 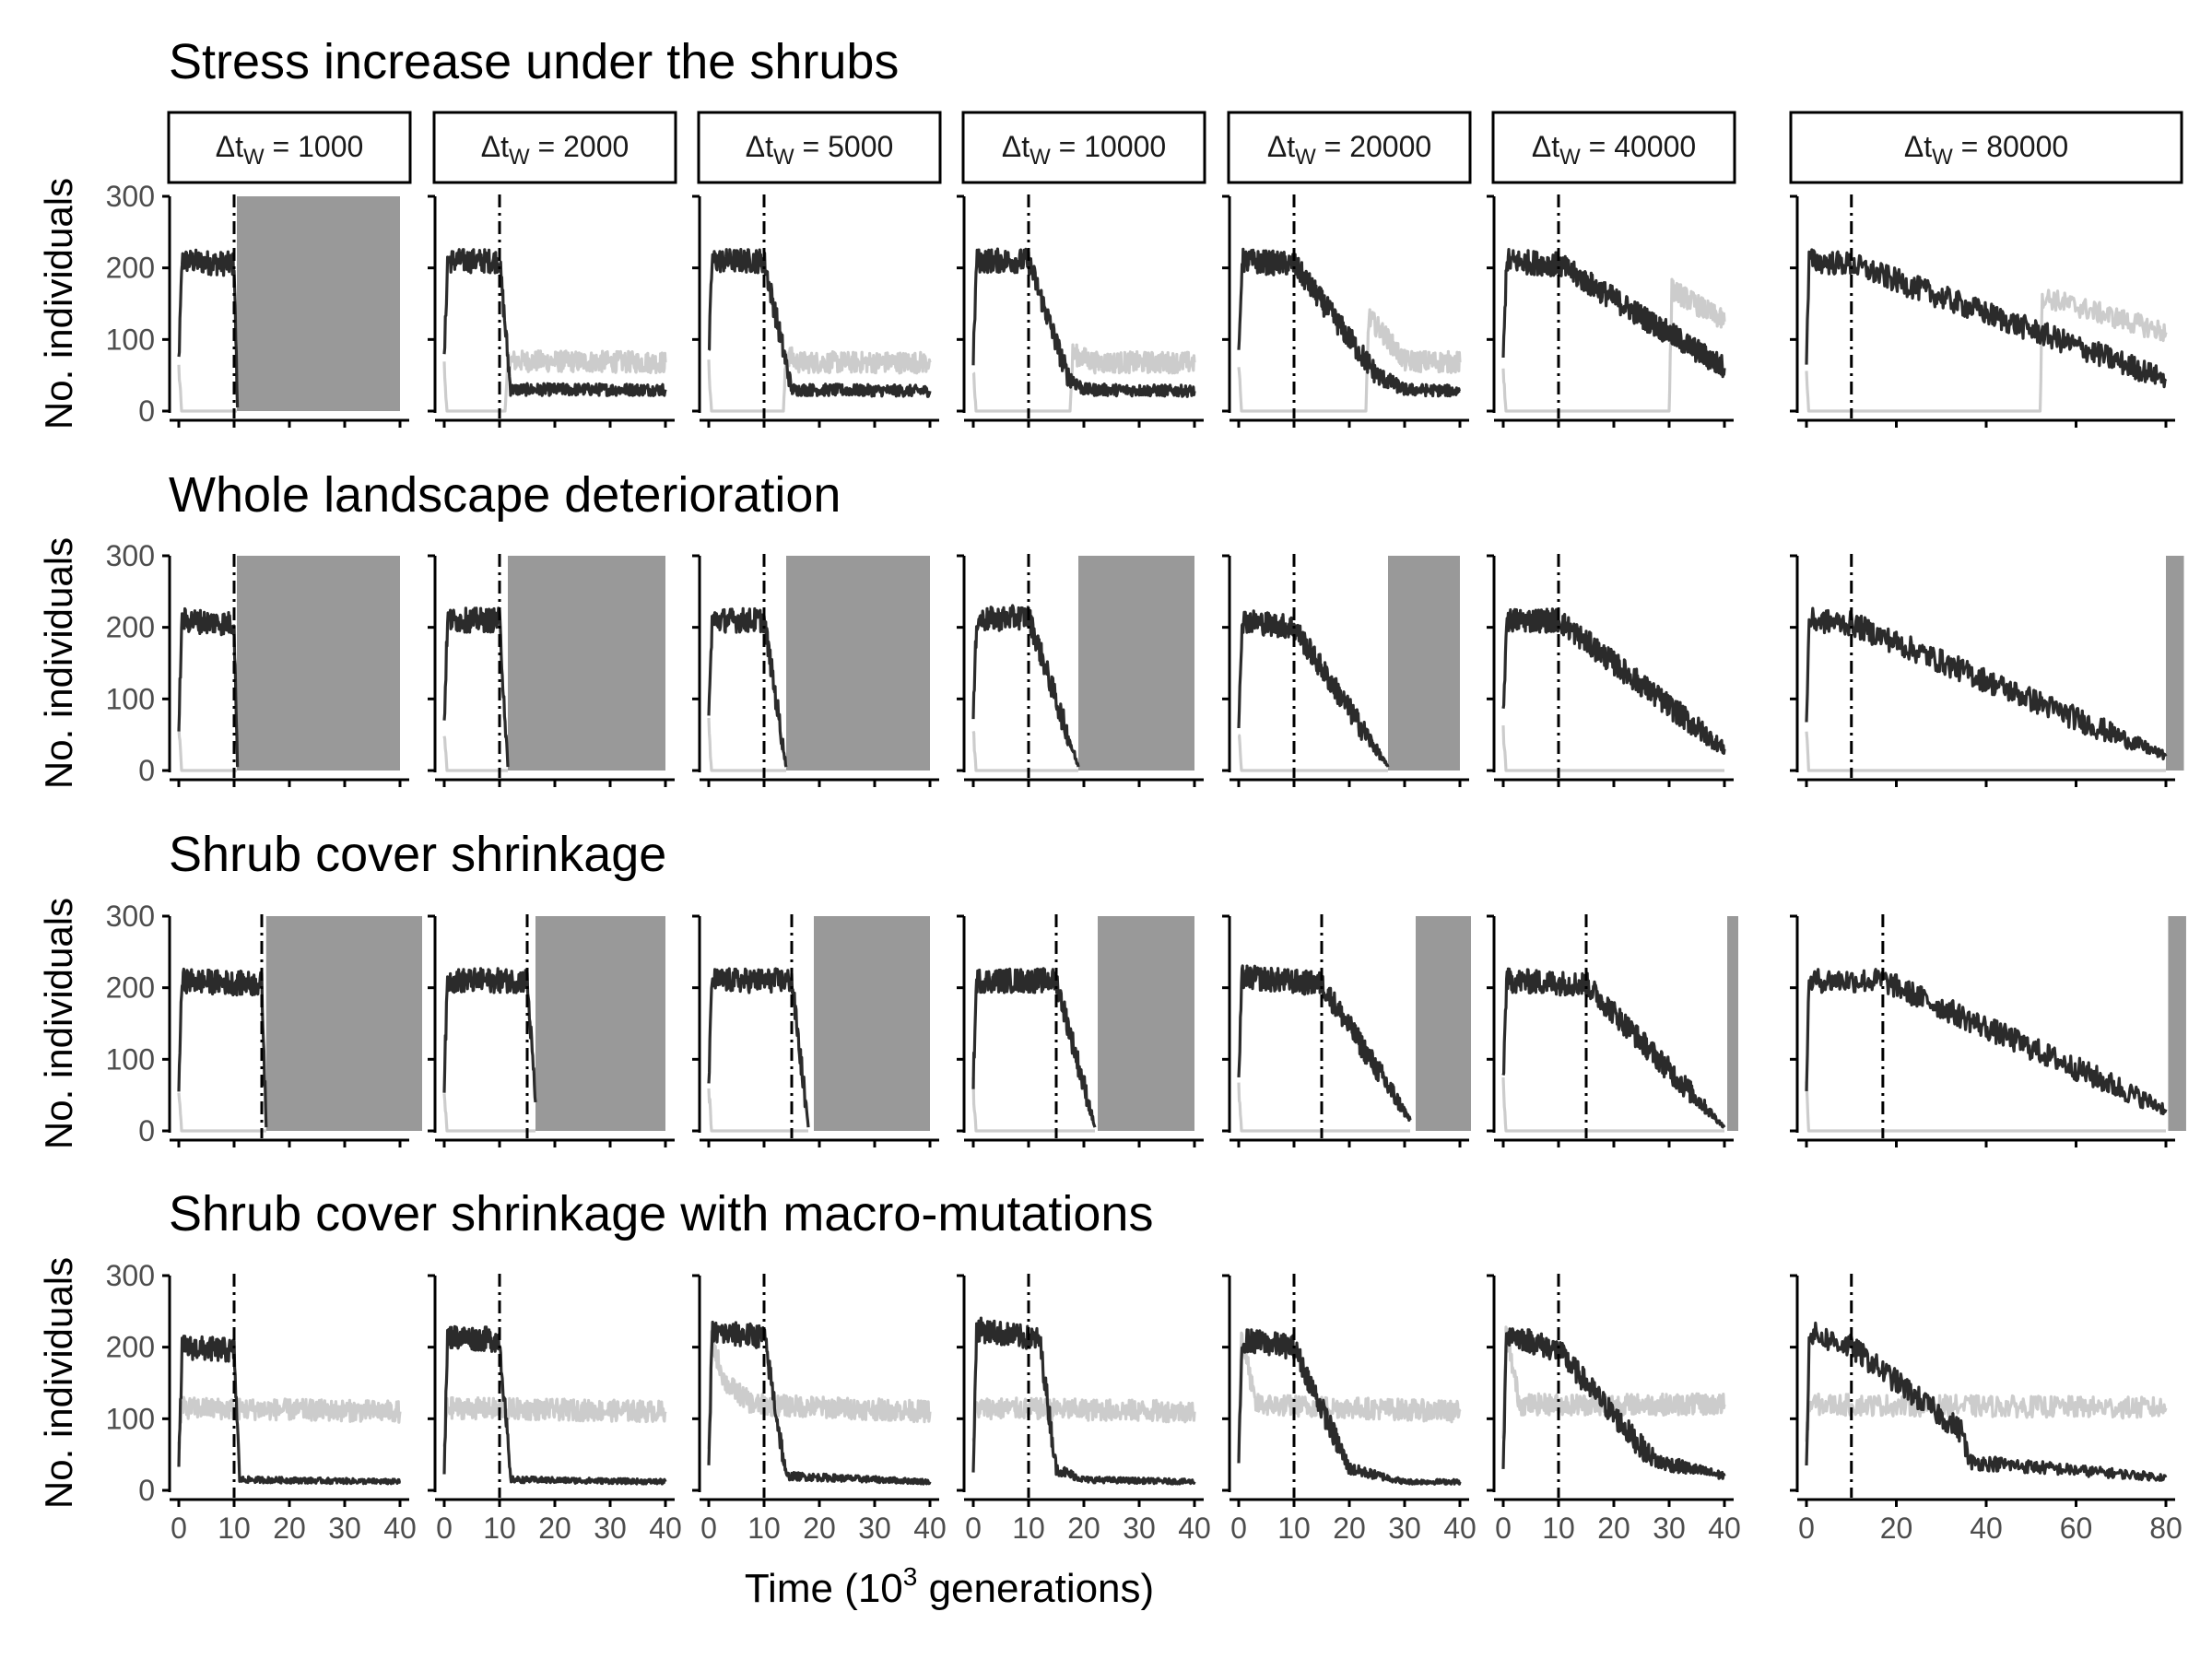 What do you see at coordinates (1035, 1588) in the screenshot?
I see `x-axis-title-rest: generations)` at bounding box center [1035, 1588].